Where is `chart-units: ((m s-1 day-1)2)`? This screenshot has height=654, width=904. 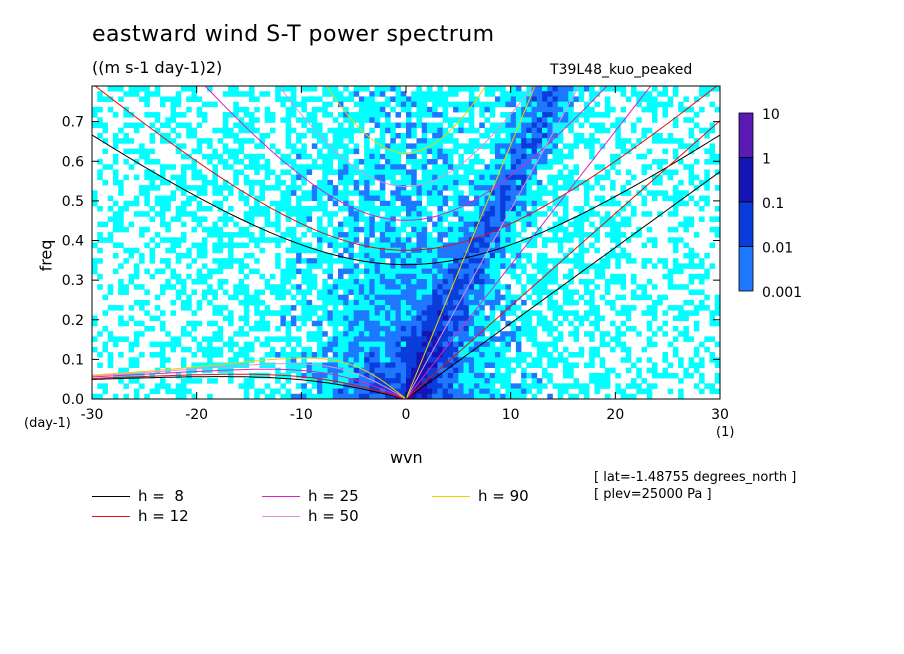
chart-units: ((m s-1 day-1)2) is located at coordinates (157, 67).